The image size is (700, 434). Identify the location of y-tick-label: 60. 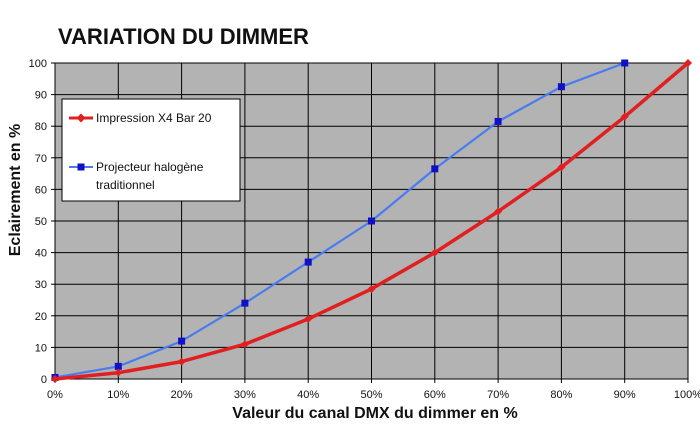
(41, 190).